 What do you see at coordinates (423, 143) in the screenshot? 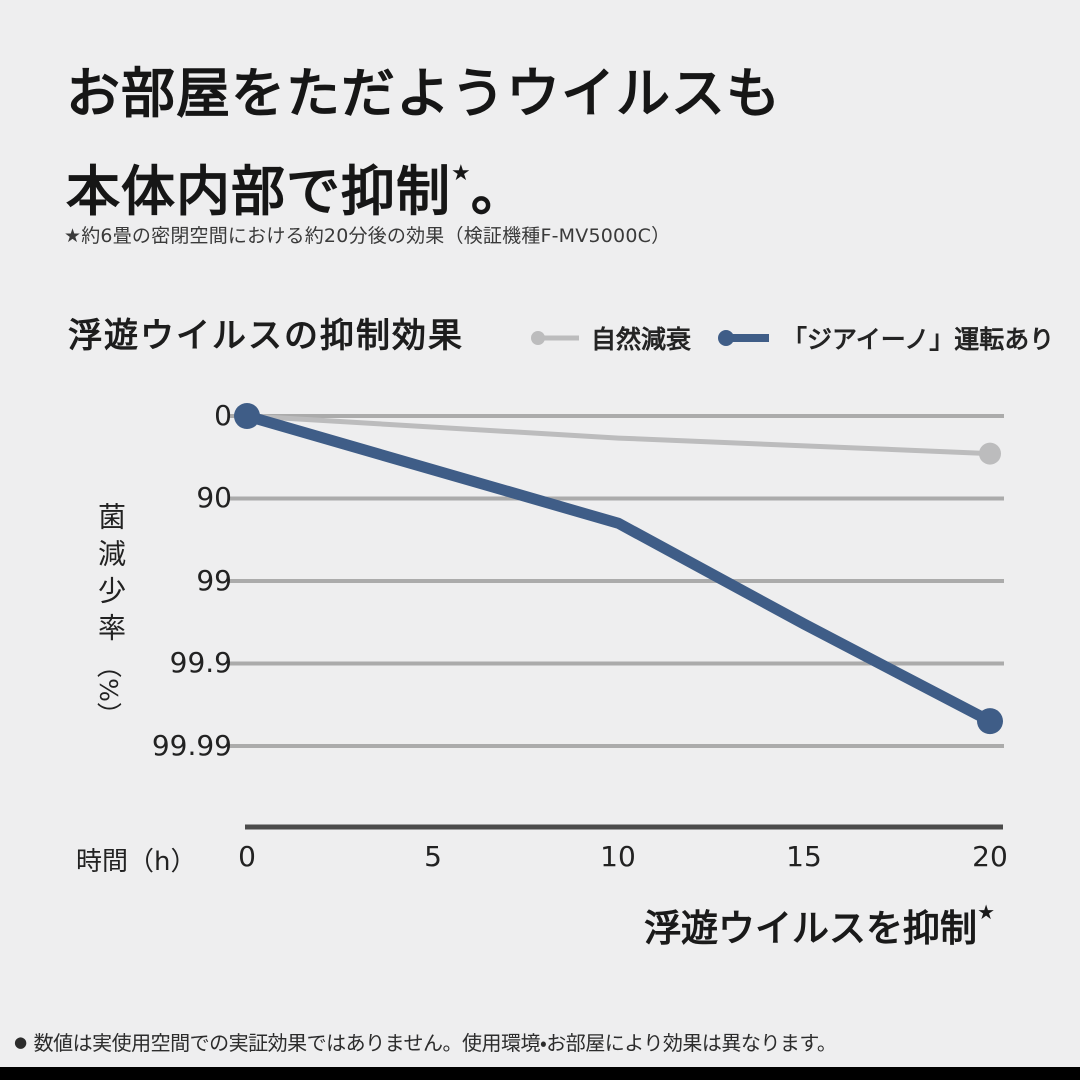
I see `headline: お部屋をただようウイルスも 本体内部で抑制★。` at bounding box center [423, 143].